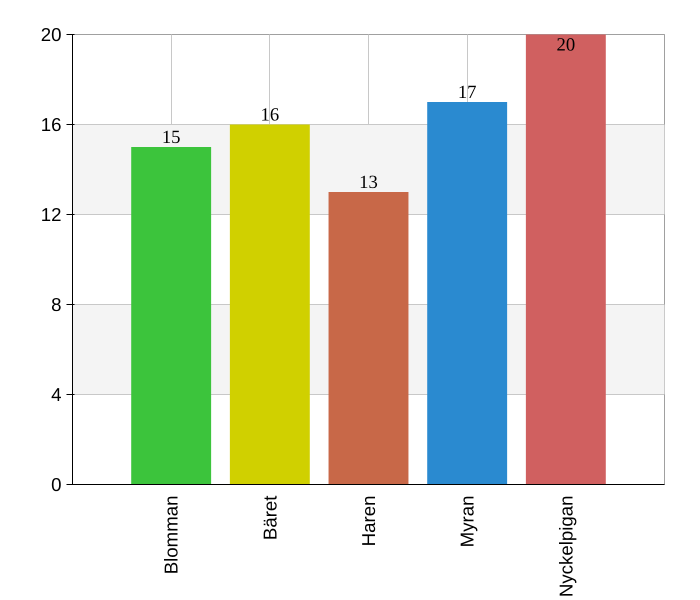 The image size is (700, 600). I want to click on y-tick-label: 20, so click(51, 34).